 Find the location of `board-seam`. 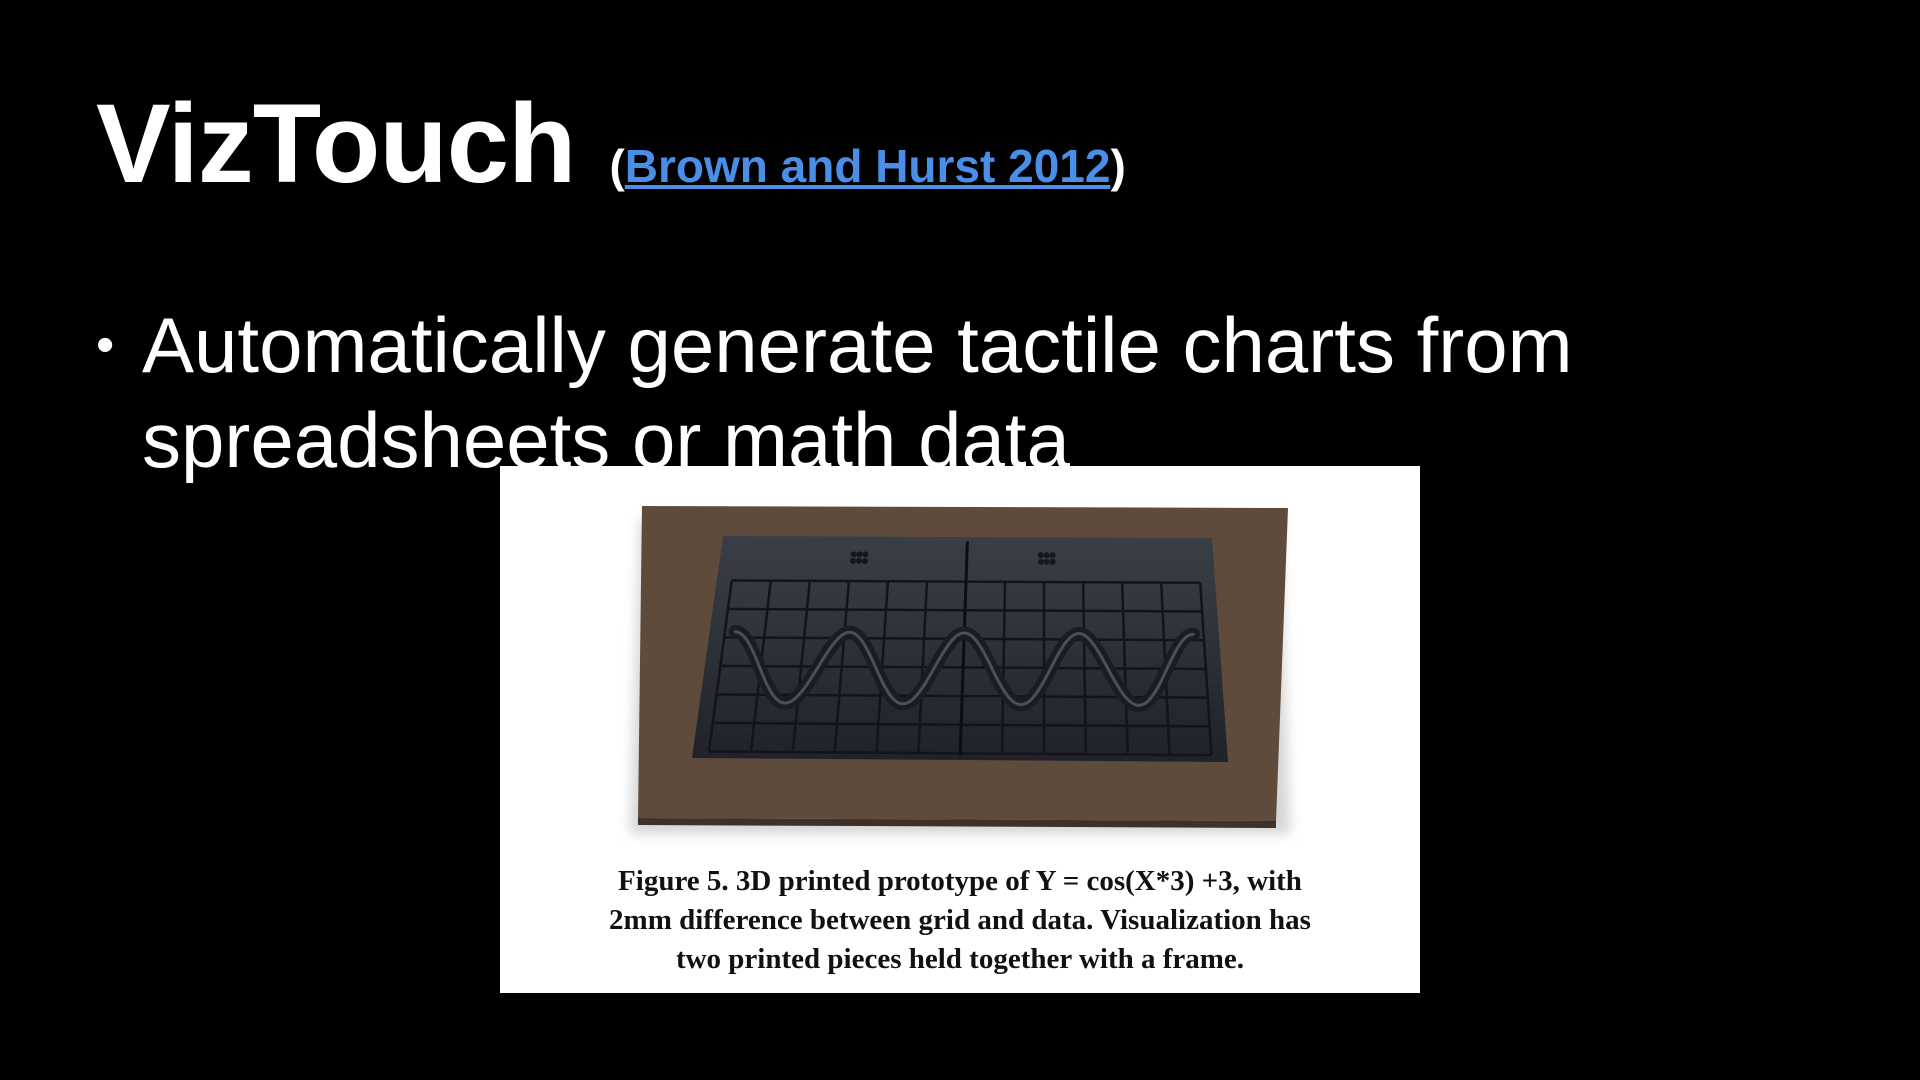

board-seam is located at coordinates (963, 648).